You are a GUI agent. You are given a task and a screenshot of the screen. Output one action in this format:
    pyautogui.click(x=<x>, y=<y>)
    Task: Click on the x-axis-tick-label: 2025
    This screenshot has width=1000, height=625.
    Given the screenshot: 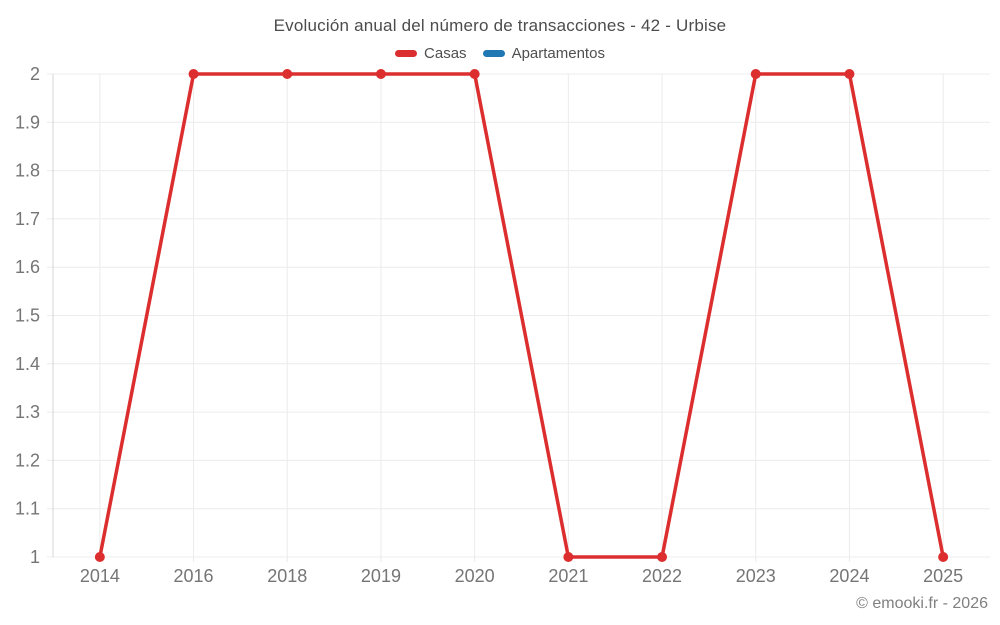 What is the action you would take?
    pyautogui.click(x=943, y=576)
    